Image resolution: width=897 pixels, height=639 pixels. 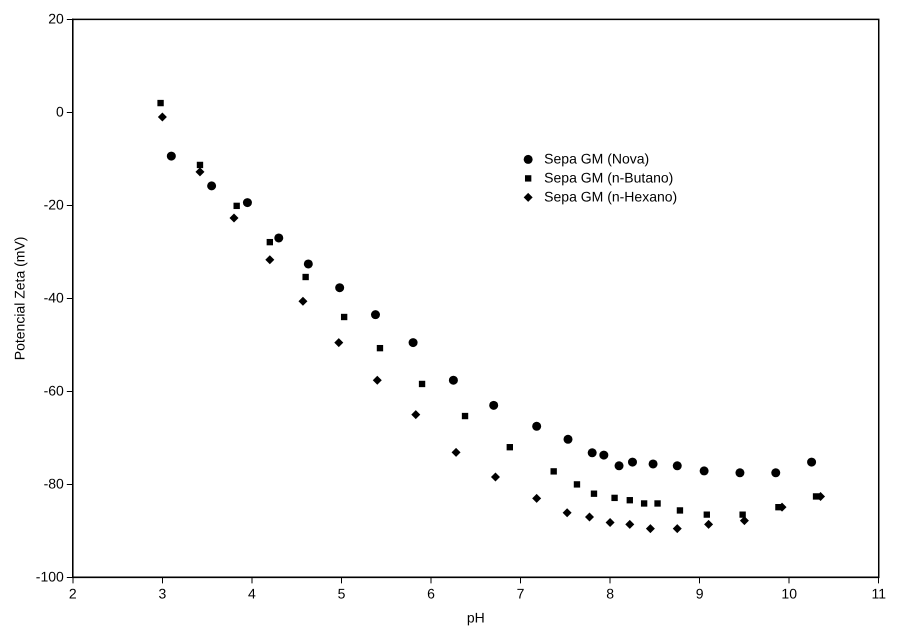 What do you see at coordinates (878, 594) in the screenshot?
I see `x-tick-label: 11` at bounding box center [878, 594].